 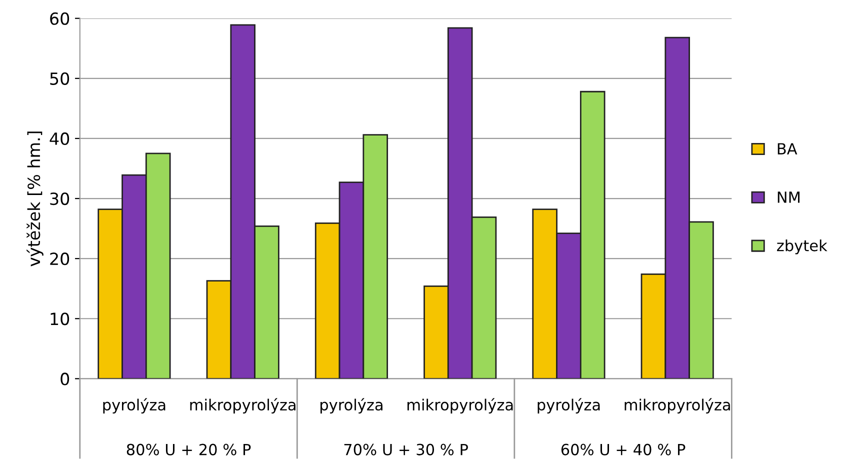 What do you see at coordinates (788, 148) in the screenshot?
I see `legend-label: BA` at bounding box center [788, 148].